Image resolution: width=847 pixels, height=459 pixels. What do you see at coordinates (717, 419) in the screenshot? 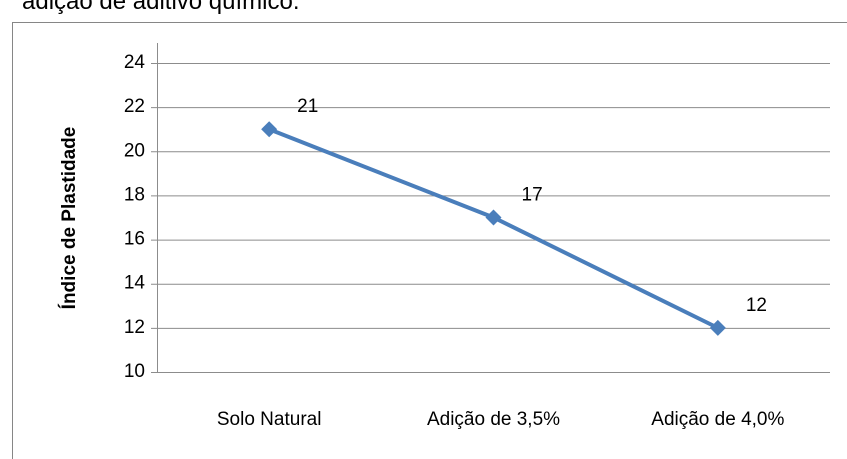
I see `x-tick-label: Adição de 4,0%` at bounding box center [717, 419].